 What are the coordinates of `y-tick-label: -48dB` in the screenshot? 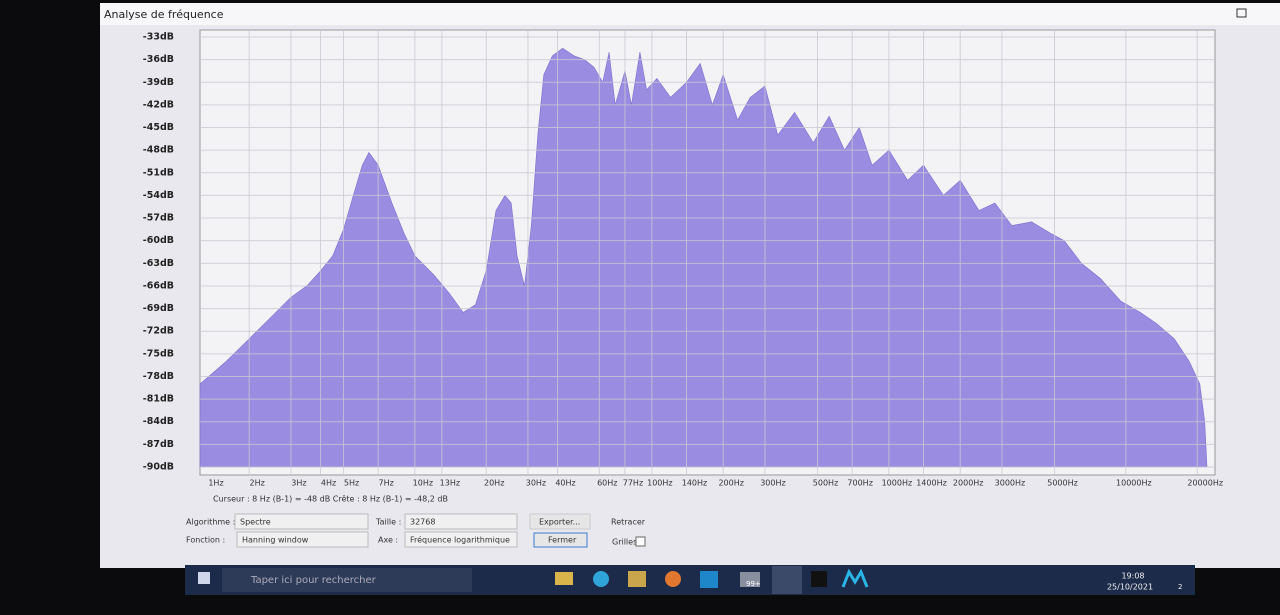 It's located at (158, 150).